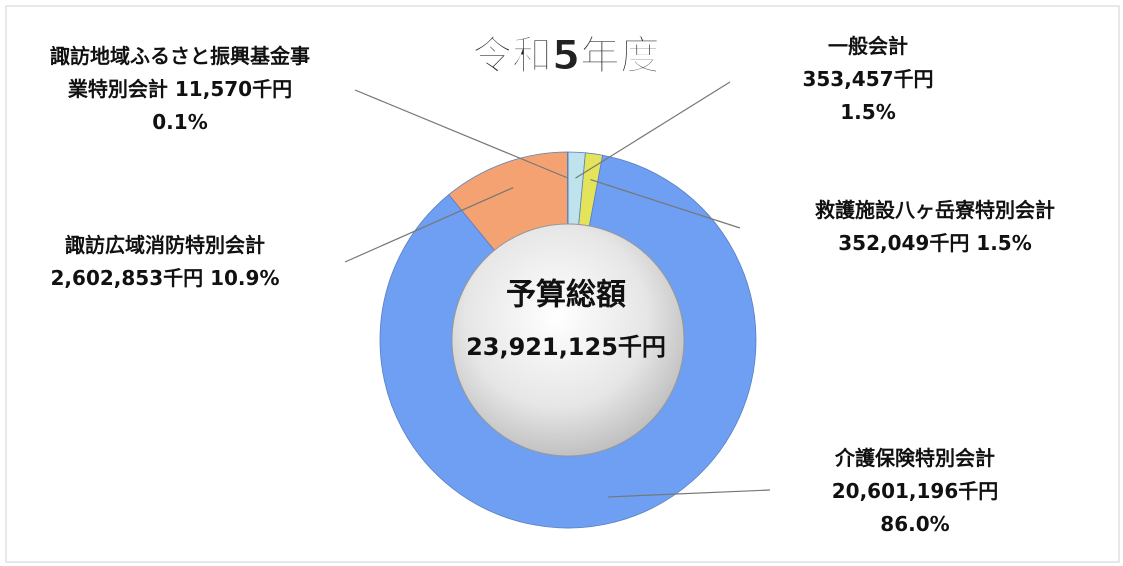  Describe the element at coordinates (180, 72) in the screenshot. I see `category-name: 諏訪地域ふるさと振興基金事業特別会計` at that location.